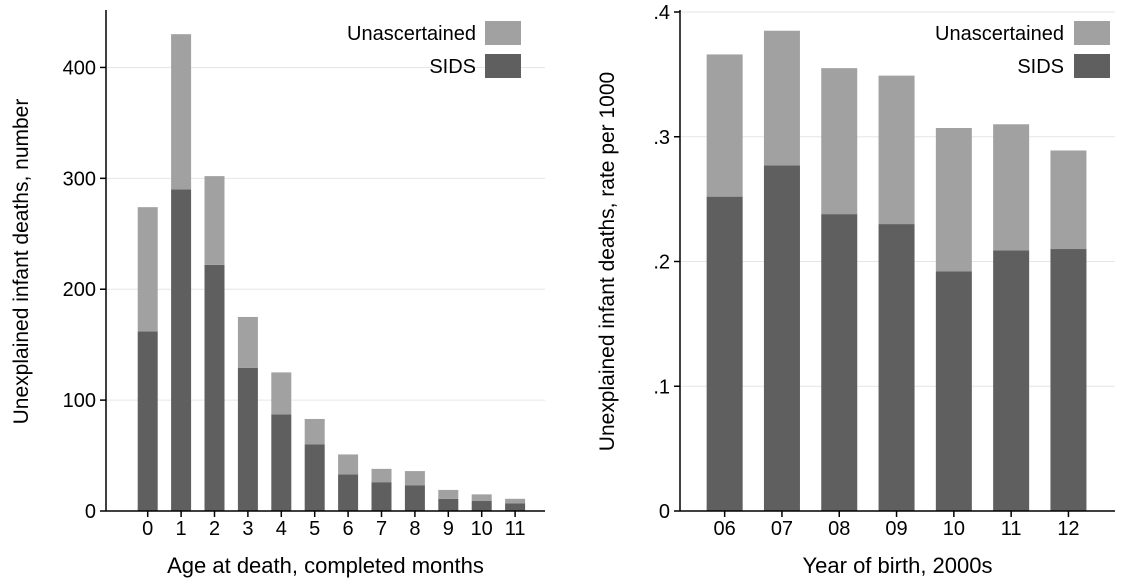 Image resolution: width=1125 pixels, height=583 pixels. What do you see at coordinates (79, 68) in the screenshot?
I see `y-tick-label: 400` at bounding box center [79, 68].